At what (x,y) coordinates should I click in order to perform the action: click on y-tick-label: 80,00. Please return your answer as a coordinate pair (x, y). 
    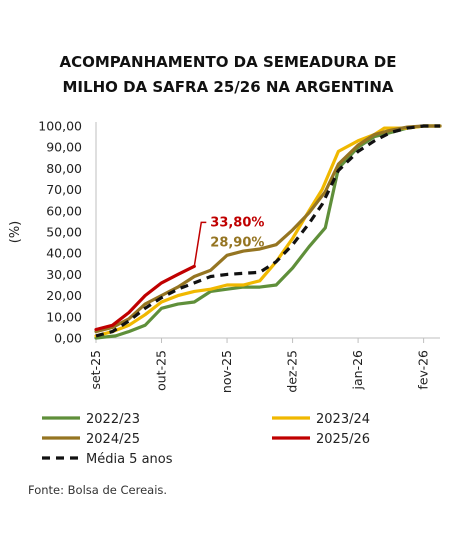
    Looking at the image, I should click on (64, 168).